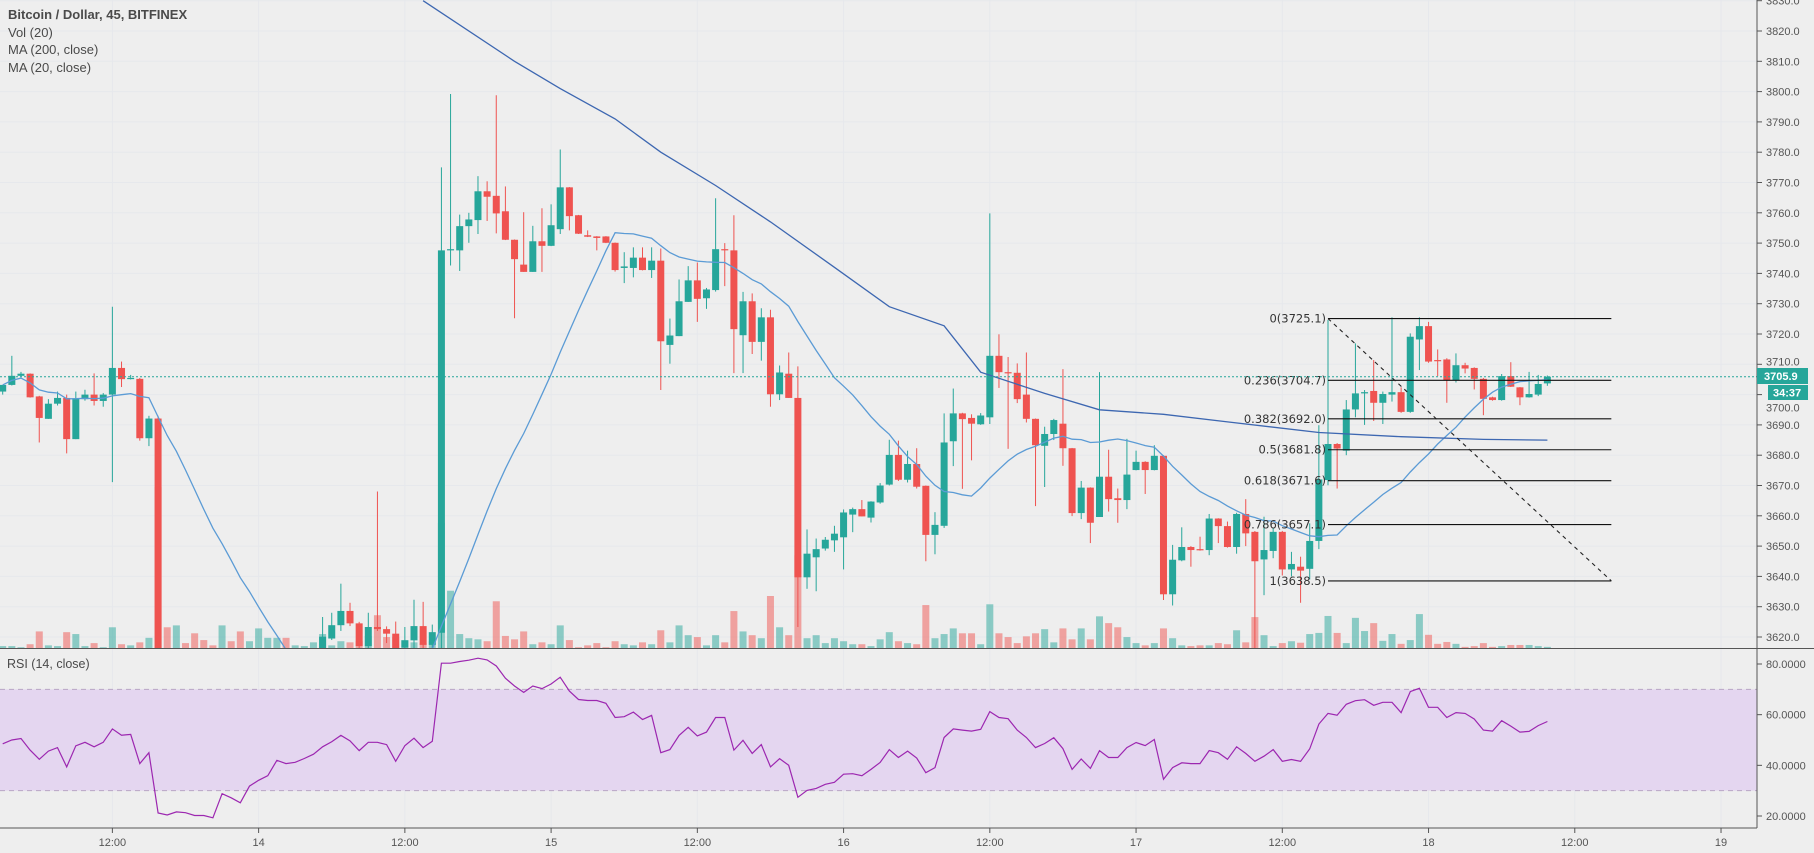  Describe the element at coordinates (698, 843) in the screenshot. I see `time-tick-label: 12:00` at that location.